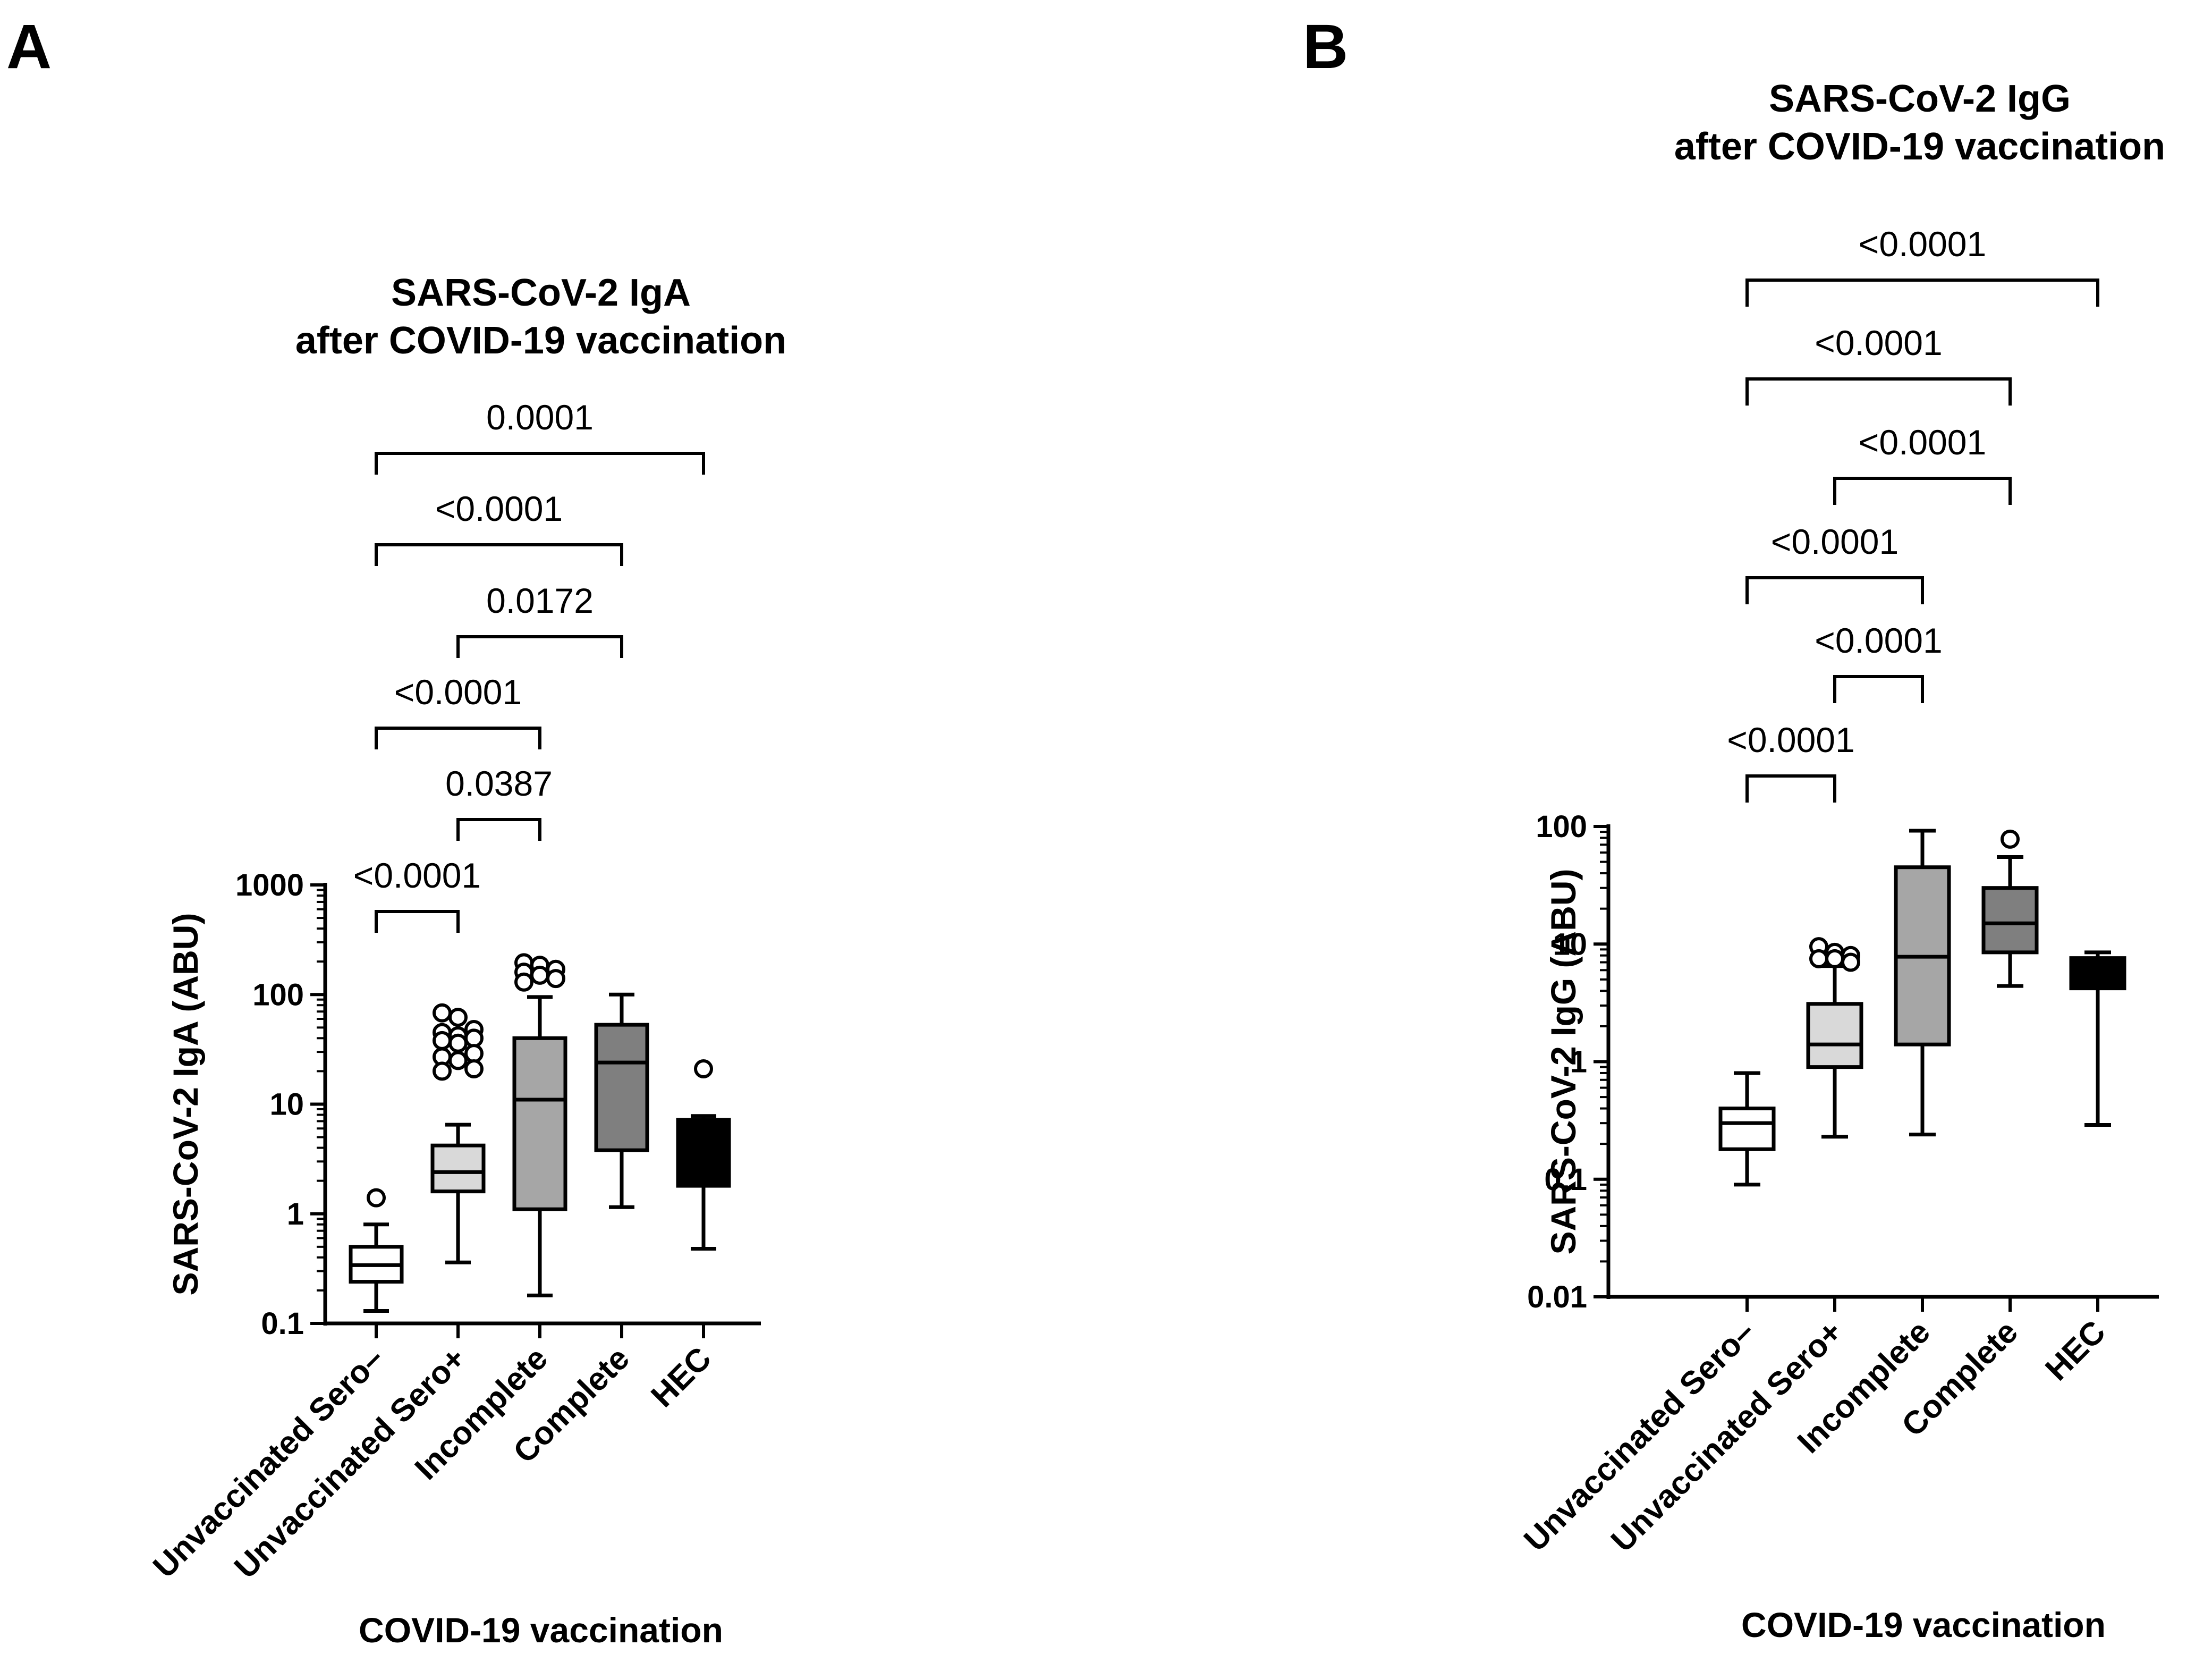  What do you see at coordinates (541, 293) in the screenshot?
I see `chart-title-line: SARS-CoV-2 IgA` at bounding box center [541, 293].